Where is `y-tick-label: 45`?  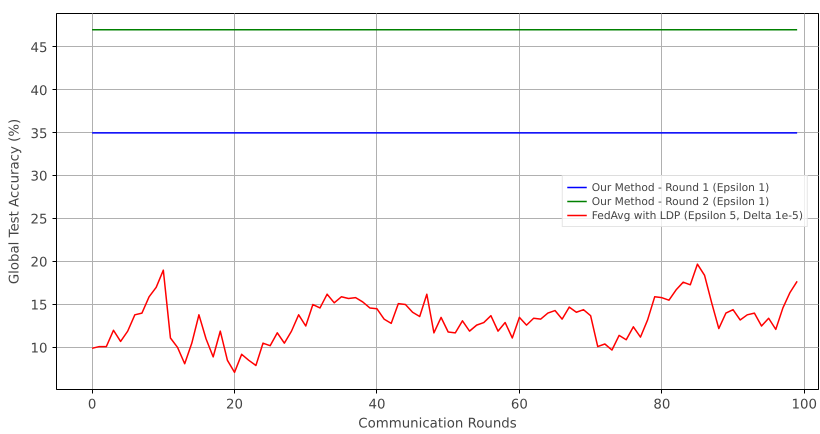 y-tick-label: 45 is located at coordinates (39, 48).